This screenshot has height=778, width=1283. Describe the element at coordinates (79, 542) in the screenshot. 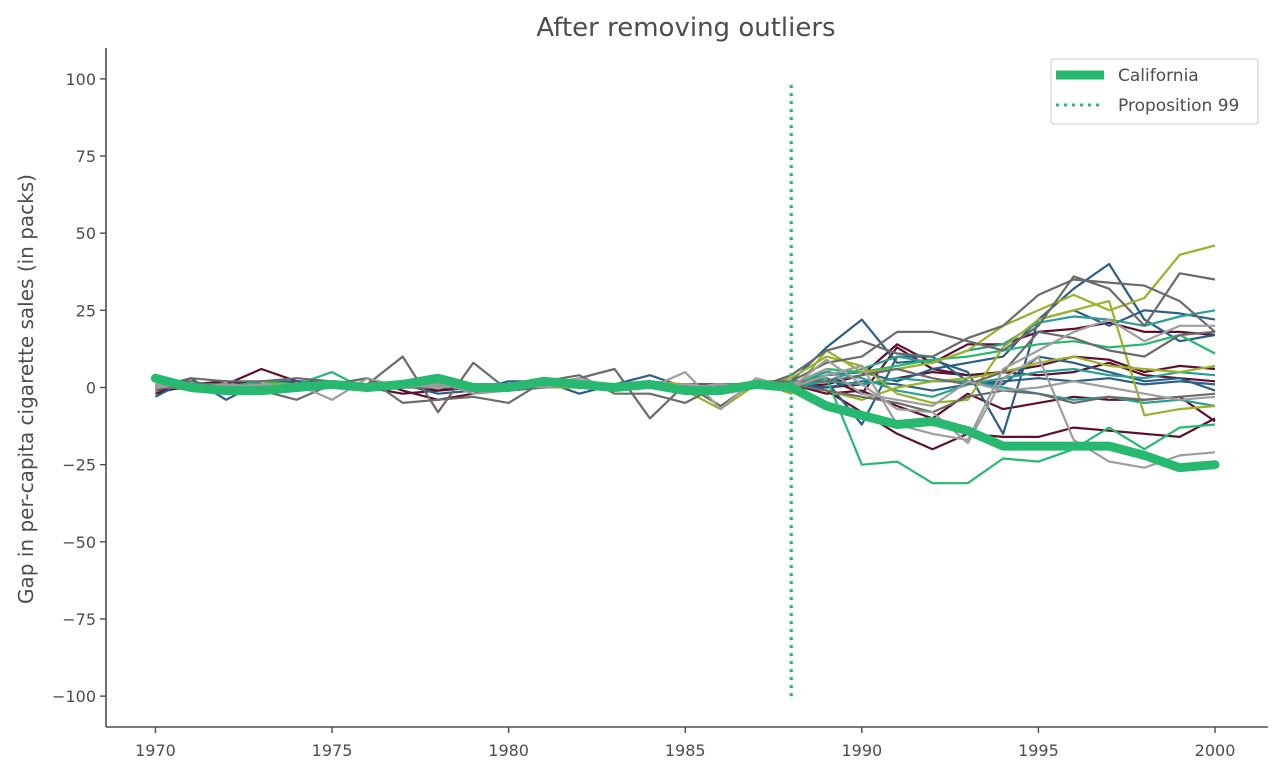

I see `y-tick-label: −50` at that location.